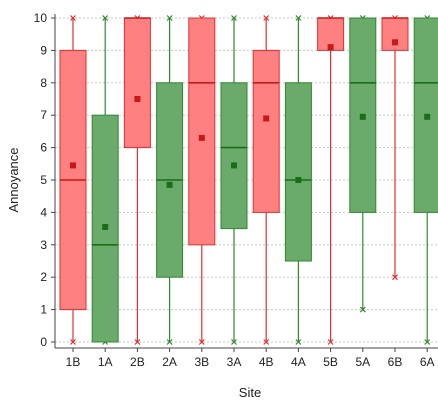 The image size is (438, 401). Describe the element at coordinates (202, 131) in the screenshot. I see `iqr-box-3B` at that location.